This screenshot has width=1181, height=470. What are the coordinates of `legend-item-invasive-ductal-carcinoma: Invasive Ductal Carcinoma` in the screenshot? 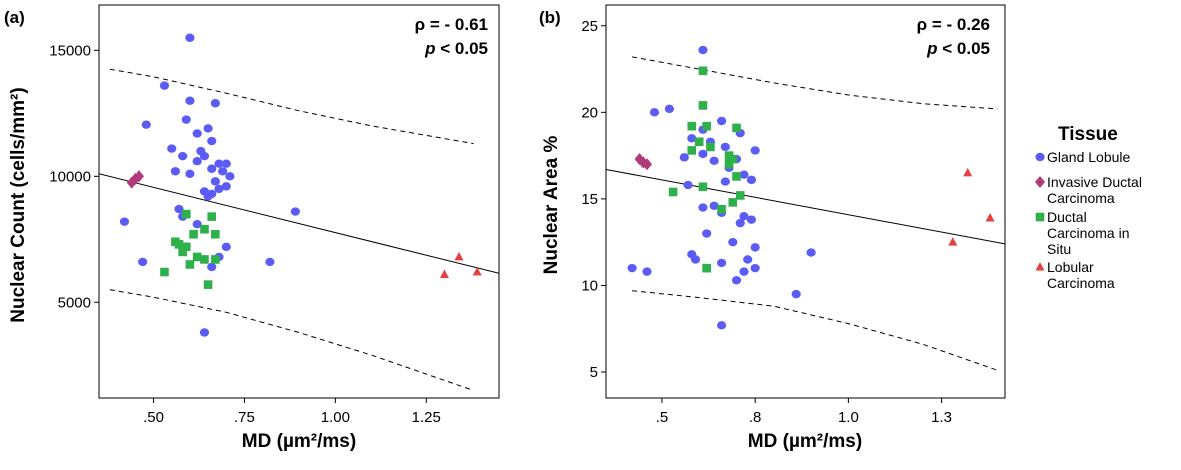 It's located at (1088, 190).